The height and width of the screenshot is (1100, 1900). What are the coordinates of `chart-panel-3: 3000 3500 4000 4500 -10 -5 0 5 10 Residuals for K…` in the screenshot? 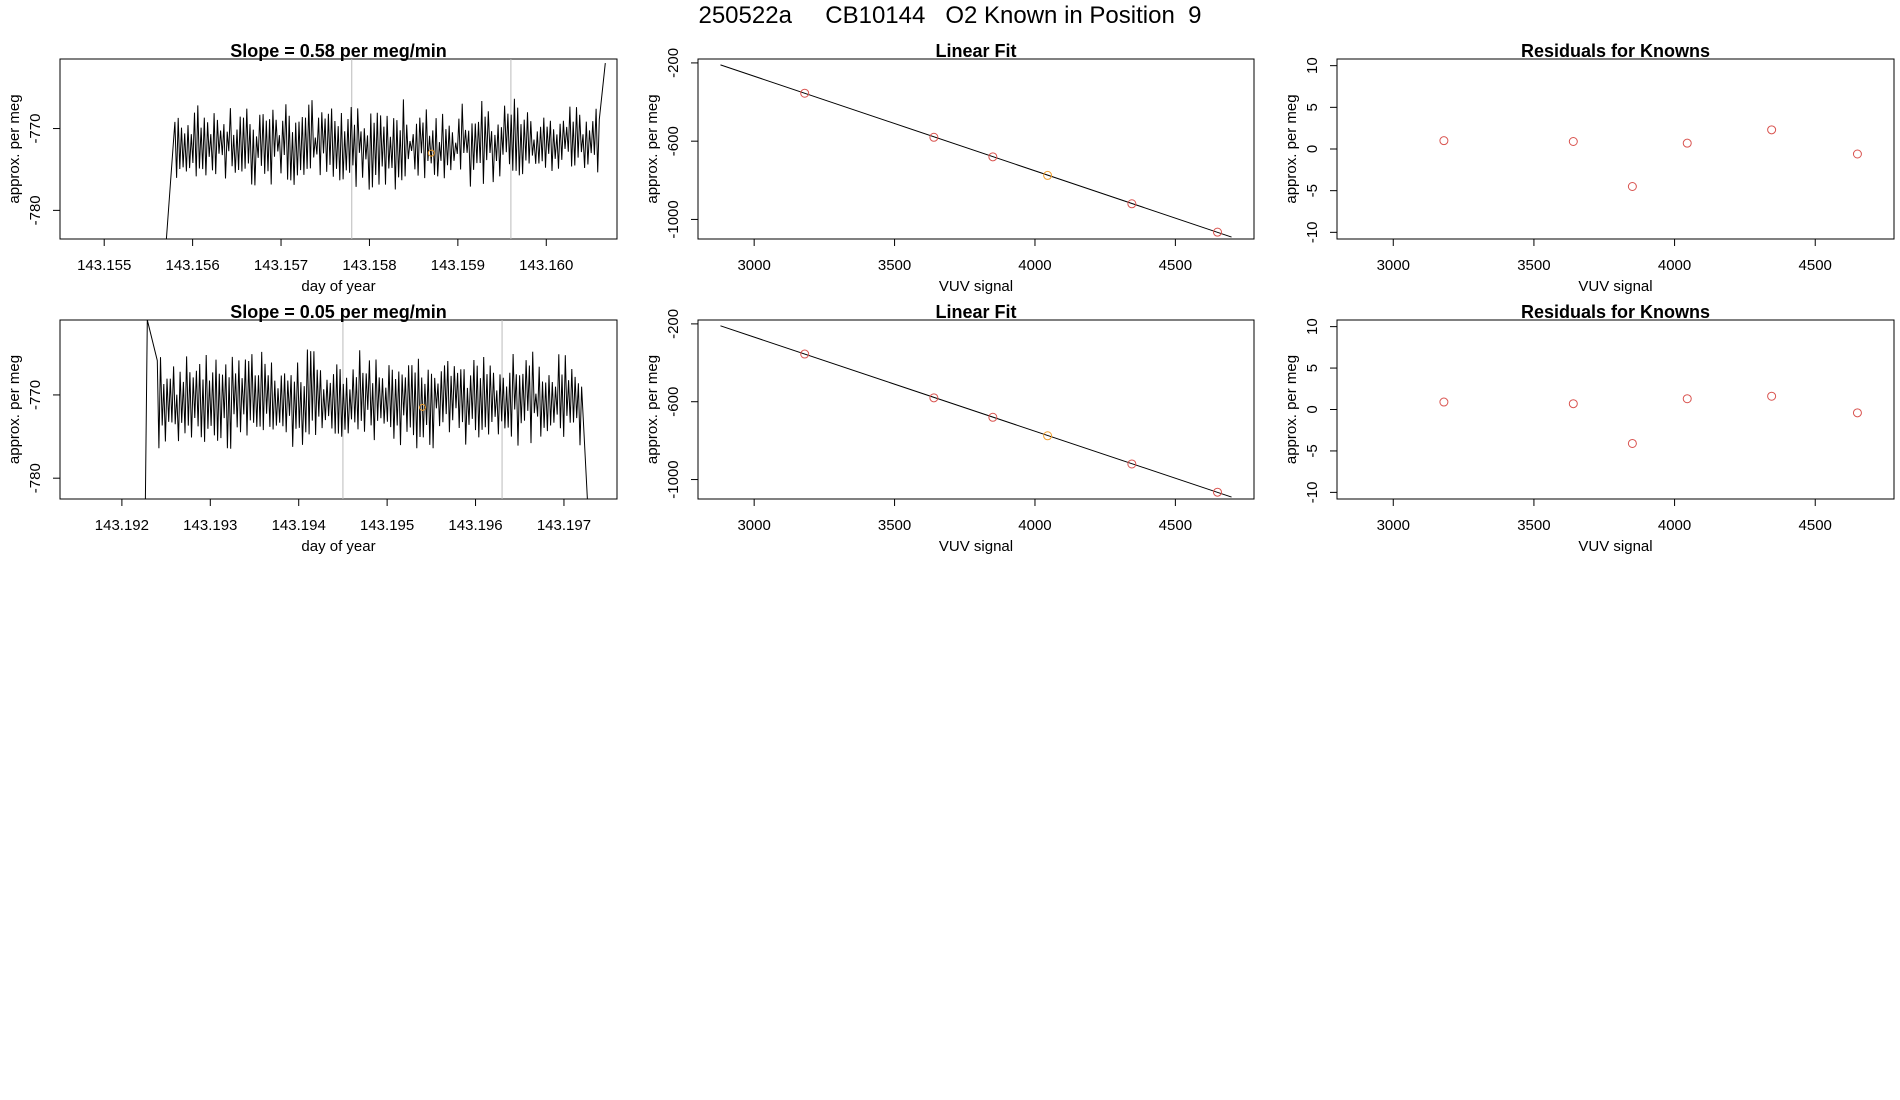 It's located at (1589, 168).